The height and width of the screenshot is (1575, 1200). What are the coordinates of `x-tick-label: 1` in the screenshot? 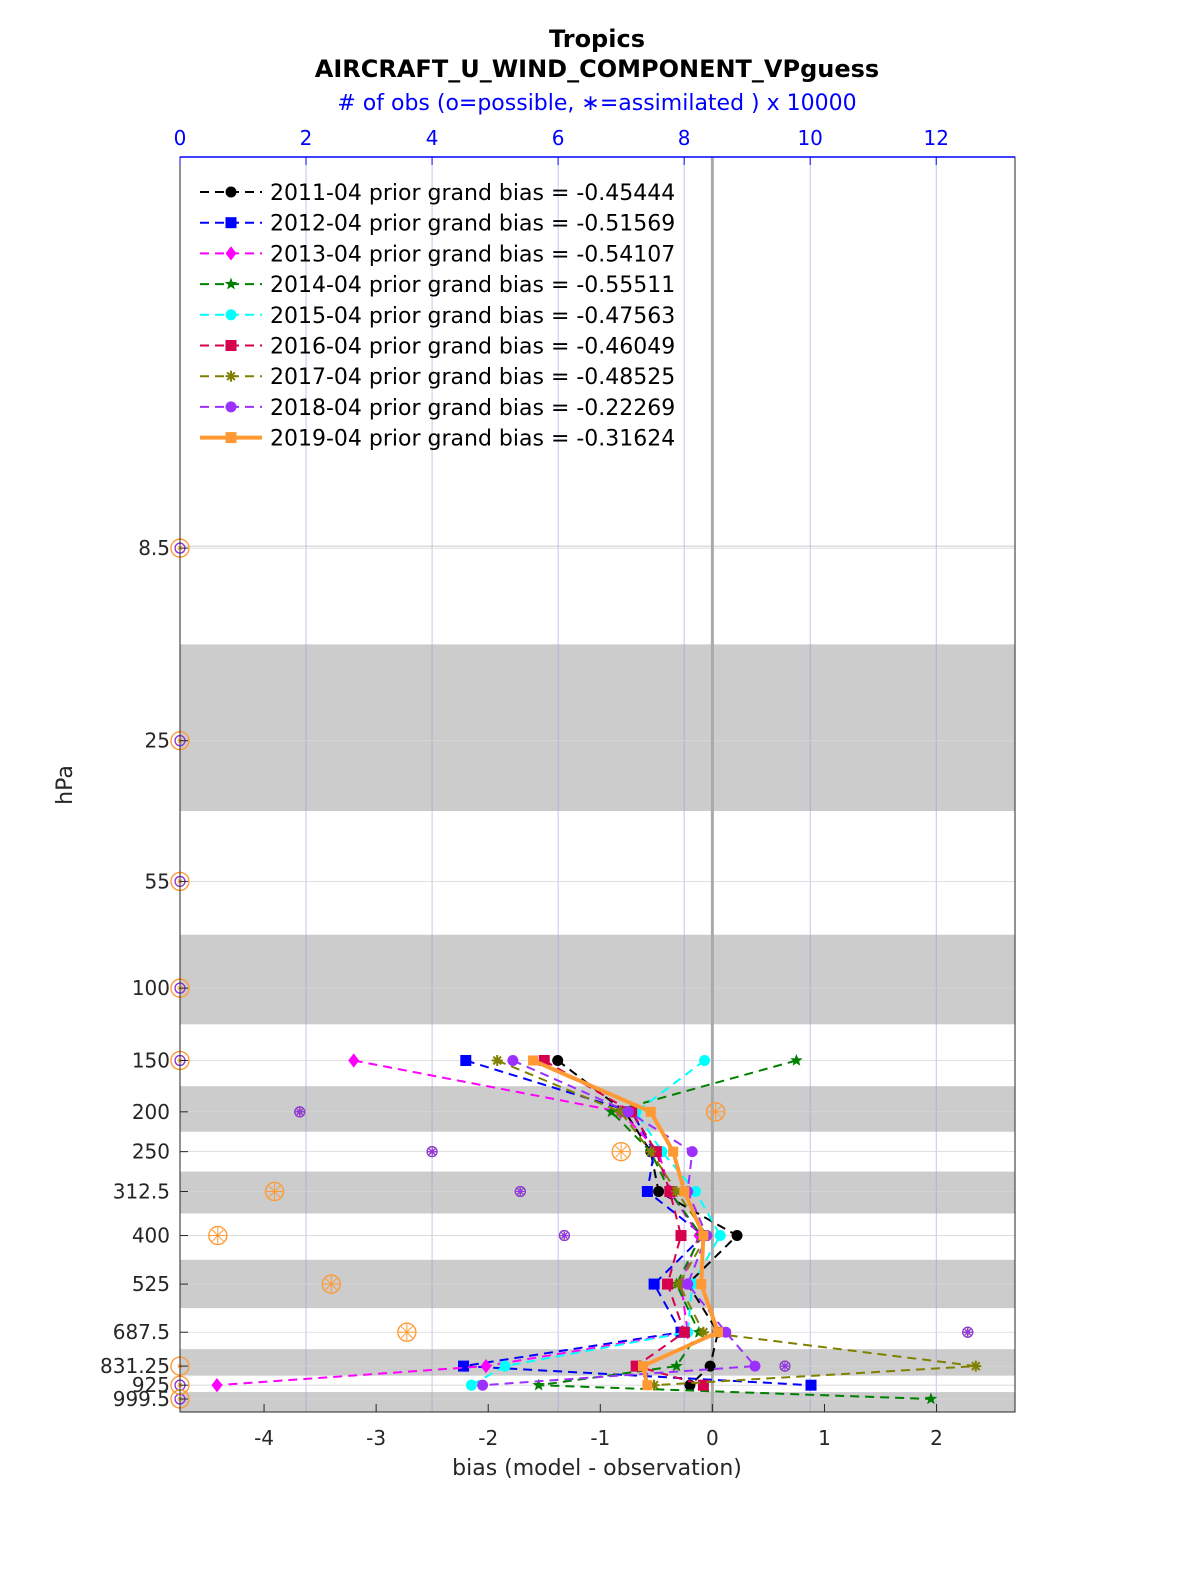 It's located at (824, 1438).